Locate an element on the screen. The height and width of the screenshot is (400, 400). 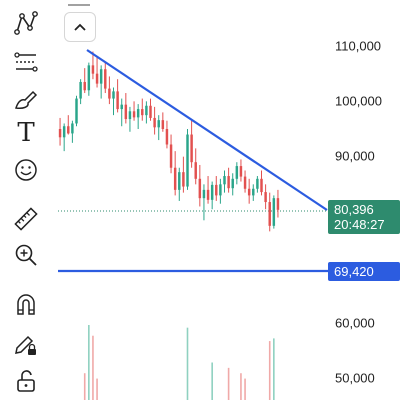
fib-retracement-tool-icon is located at coordinates (26, 62).